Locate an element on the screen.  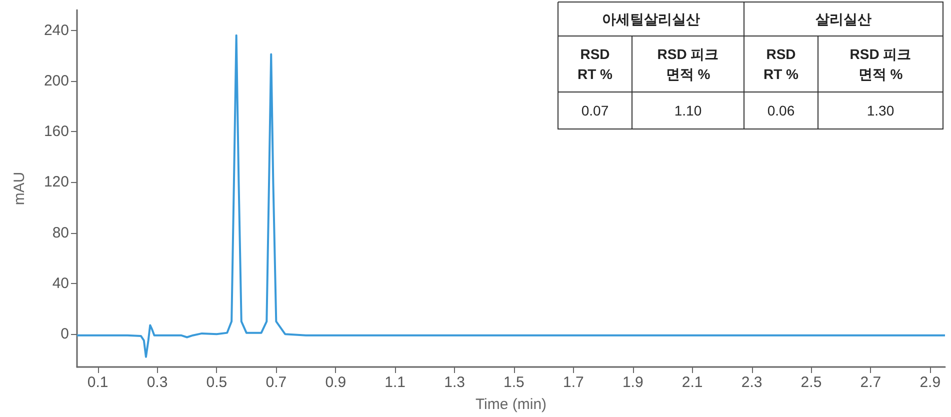
annotation: 1.10 is located at coordinates (688, 110).